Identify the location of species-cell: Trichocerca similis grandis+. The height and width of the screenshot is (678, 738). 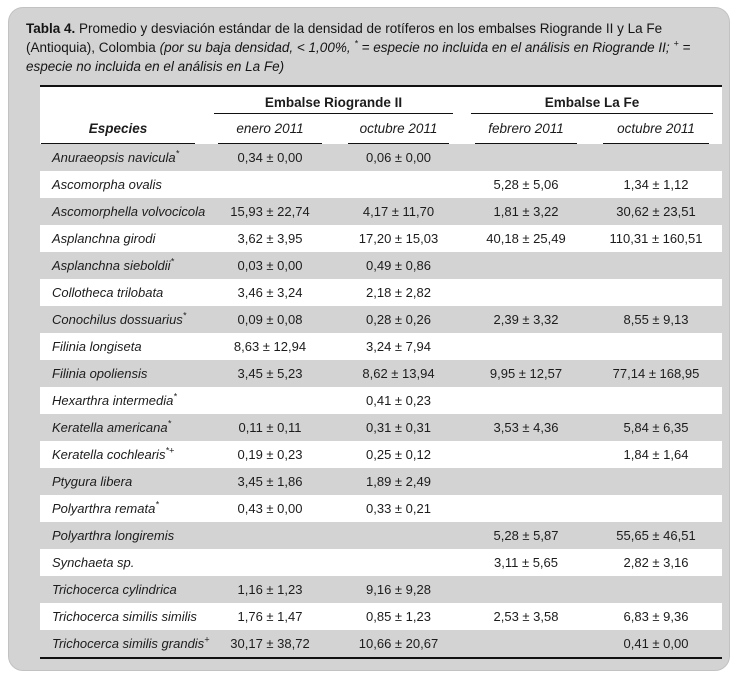
(124, 643).